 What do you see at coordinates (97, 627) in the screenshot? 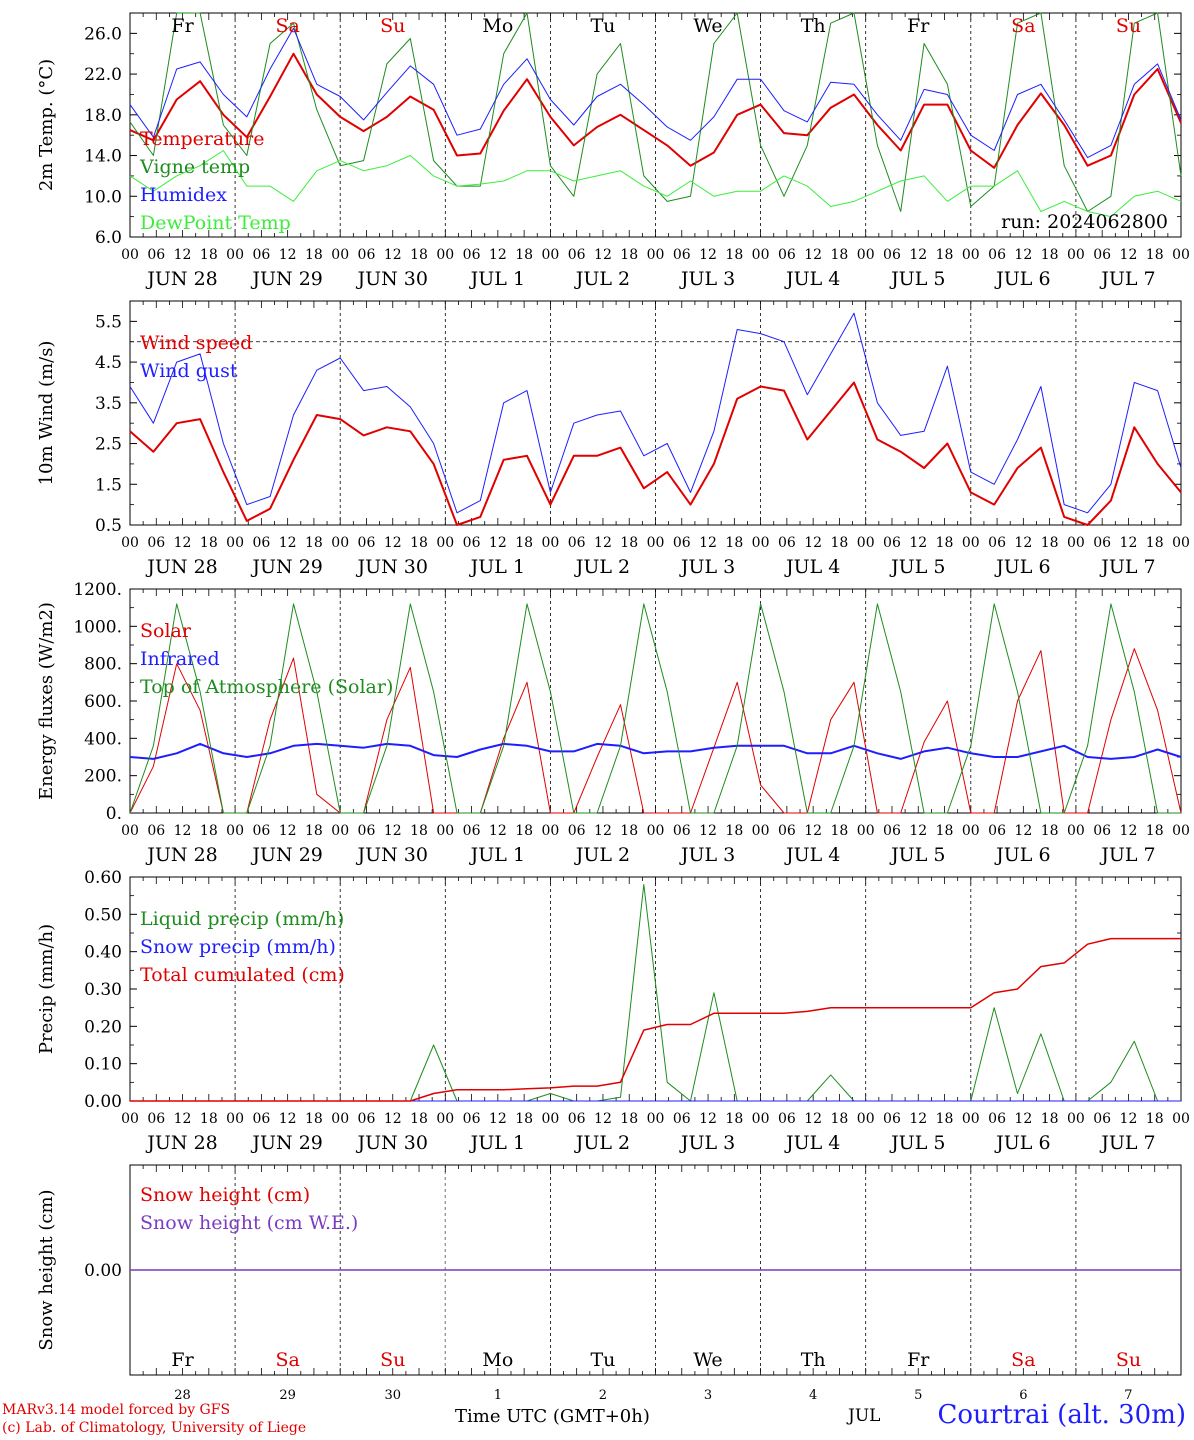
I see `y-tick-label: 1000.` at bounding box center [97, 627].